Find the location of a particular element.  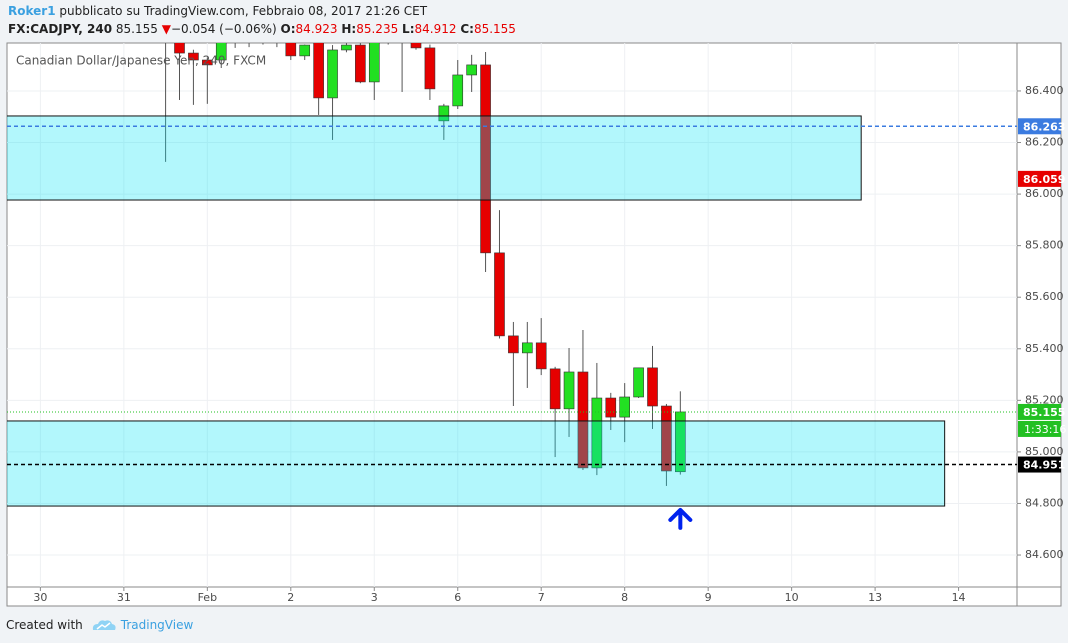

countdown: 1:33:16 is located at coordinates (1045, 429).